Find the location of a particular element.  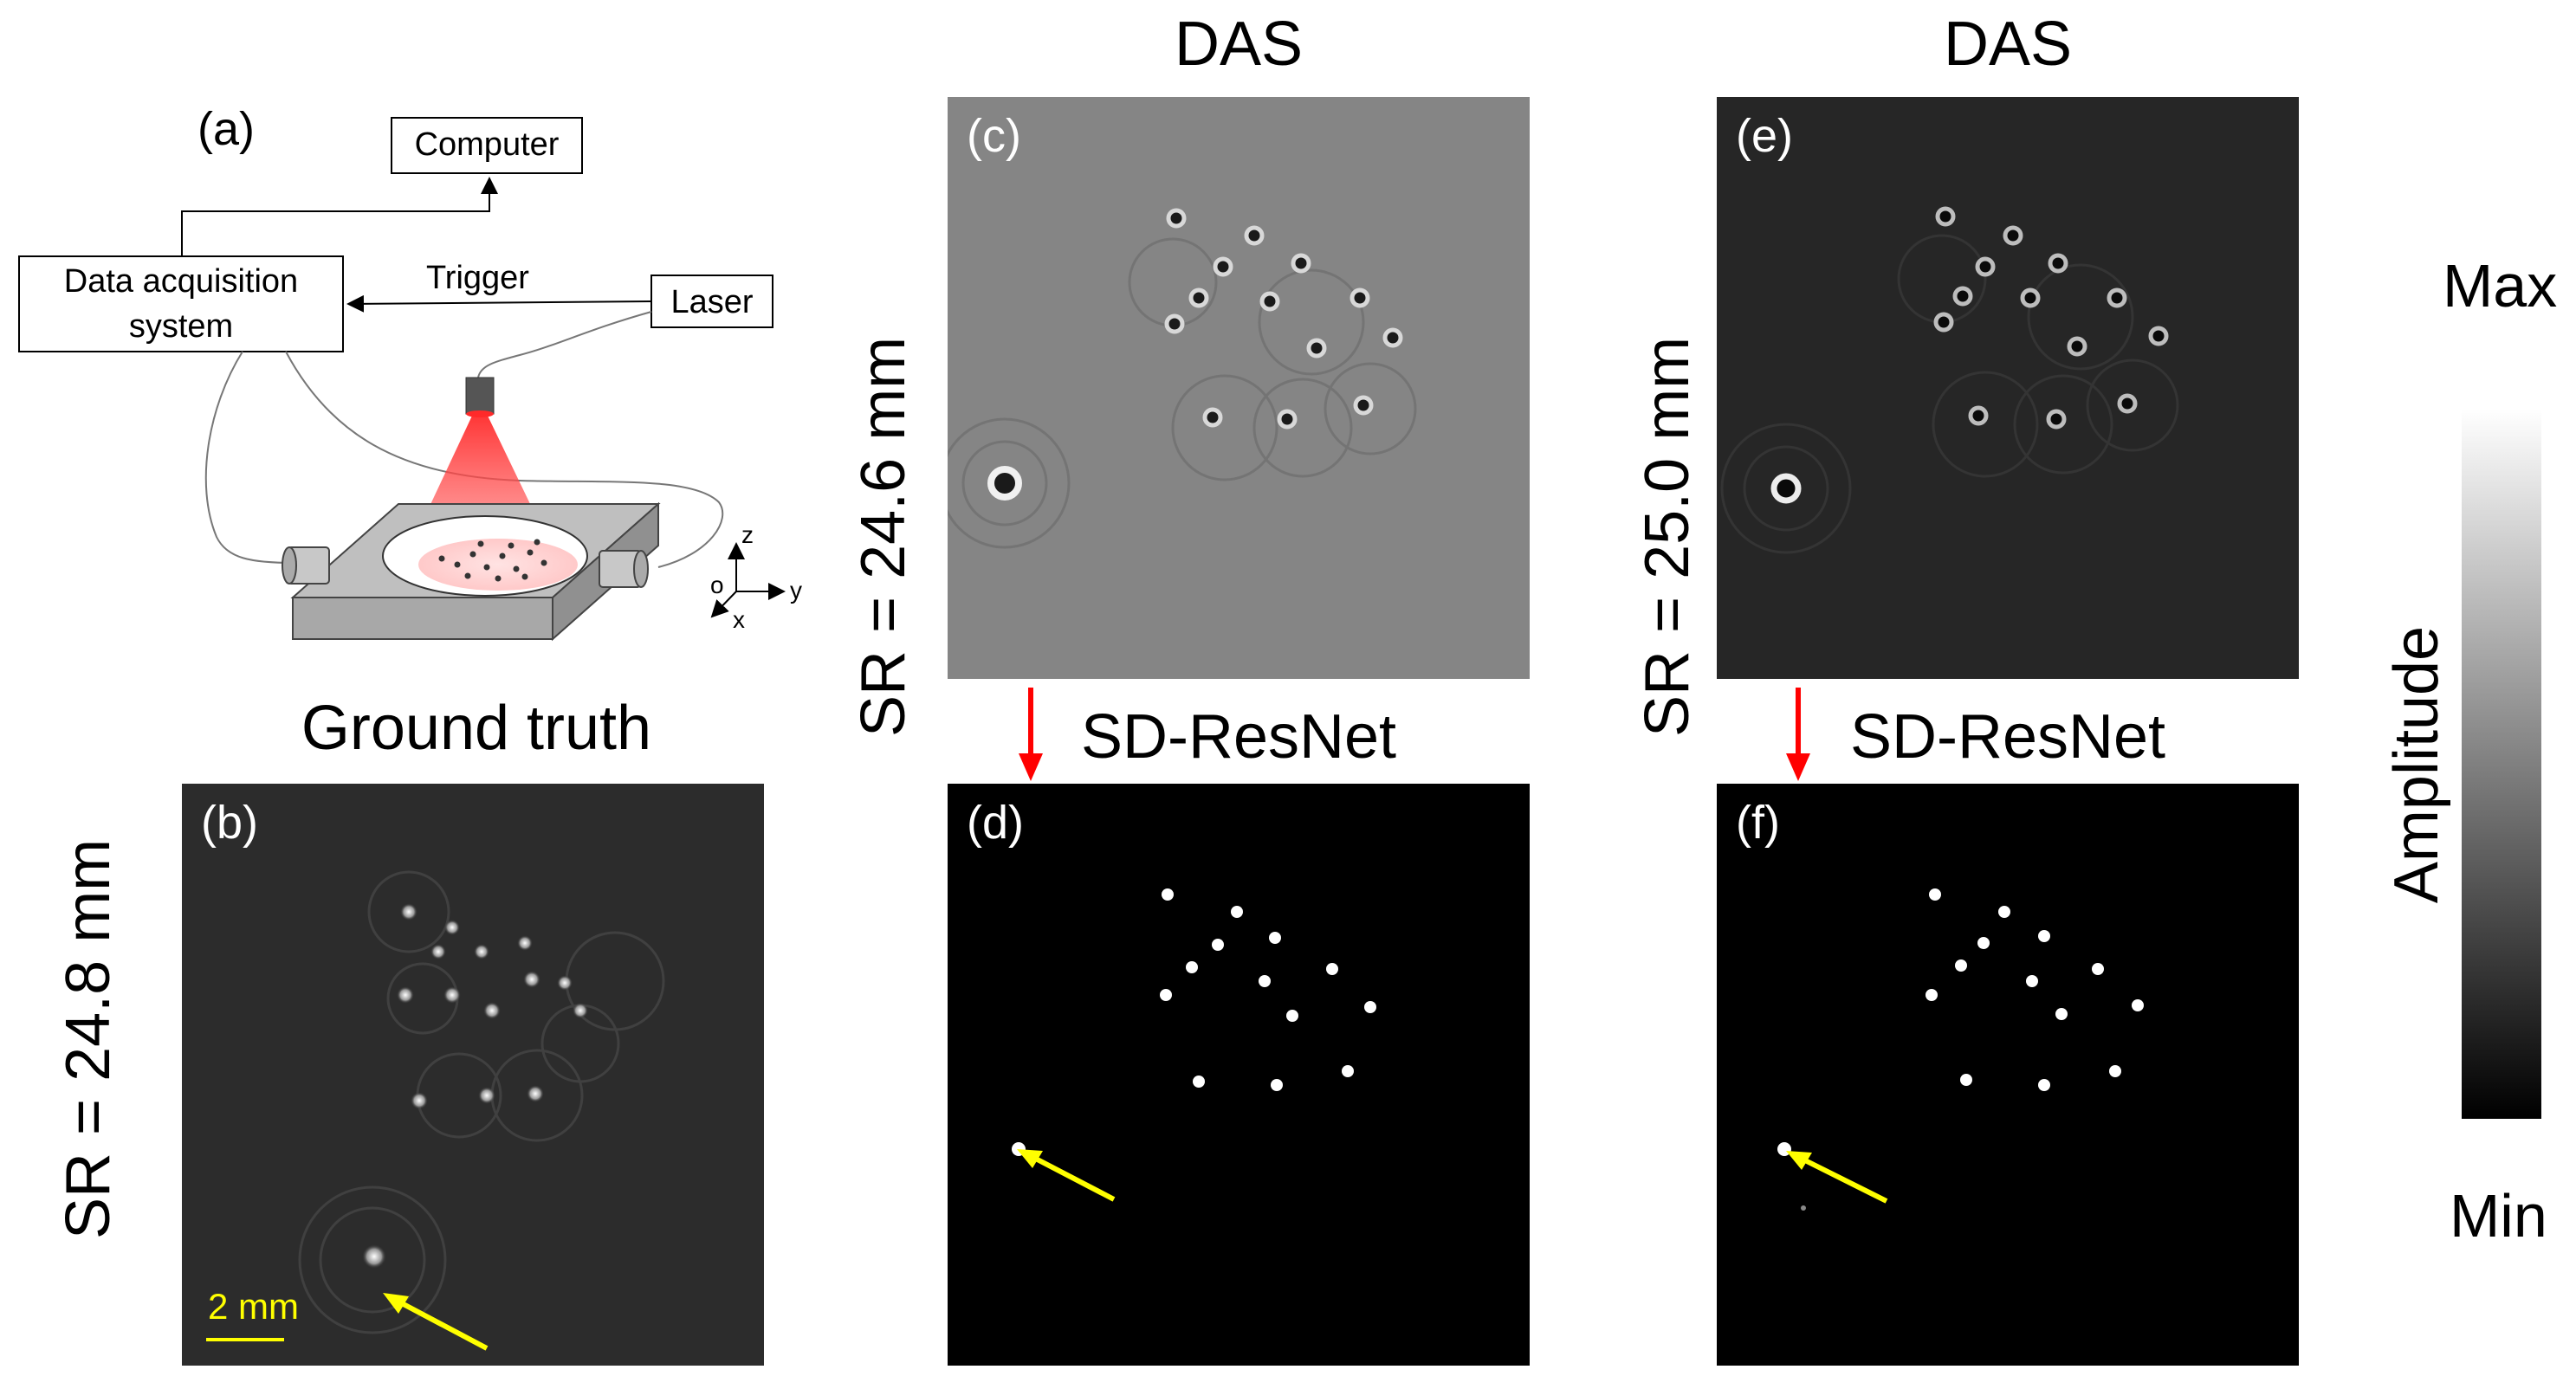

colorbar-amplitude-label: Amplitude is located at coordinates (2416, 765).